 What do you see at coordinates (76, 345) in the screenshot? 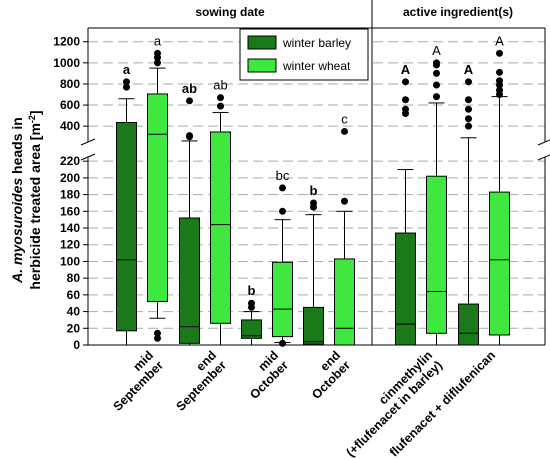
I see `y-tick-label: 0` at bounding box center [76, 345].